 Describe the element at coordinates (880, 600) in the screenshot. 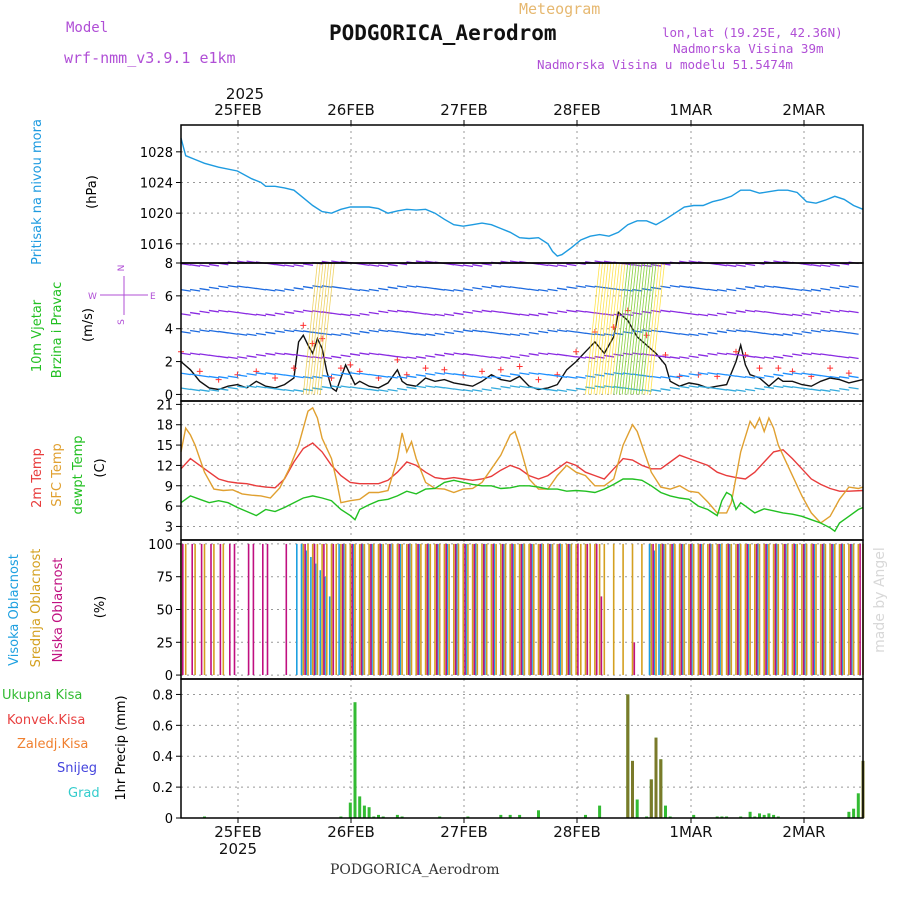

I see `credit-text: made by Angel` at that location.